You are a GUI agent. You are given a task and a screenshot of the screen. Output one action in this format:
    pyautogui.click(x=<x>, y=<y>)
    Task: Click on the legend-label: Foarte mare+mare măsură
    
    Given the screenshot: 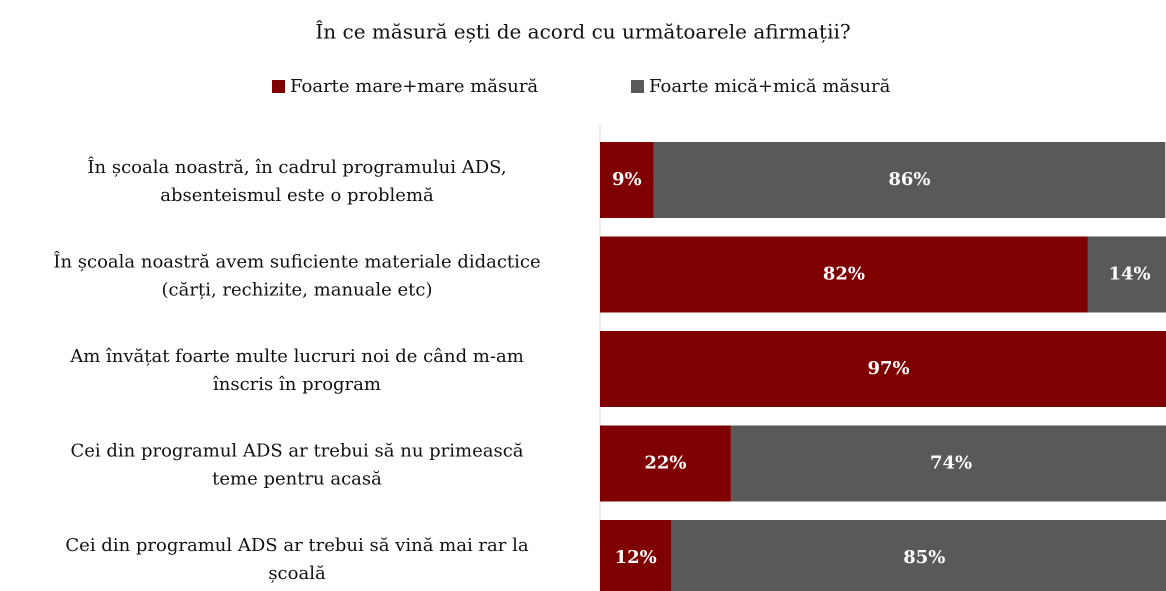 What is the action you would take?
    pyautogui.click(x=414, y=86)
    